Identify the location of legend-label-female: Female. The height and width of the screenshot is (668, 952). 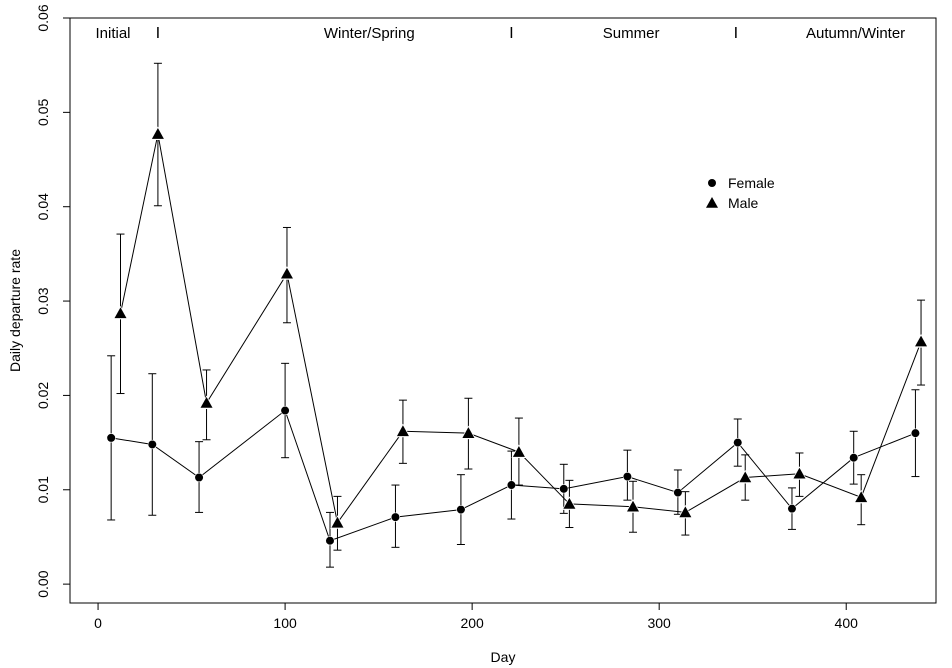
(751, 183).